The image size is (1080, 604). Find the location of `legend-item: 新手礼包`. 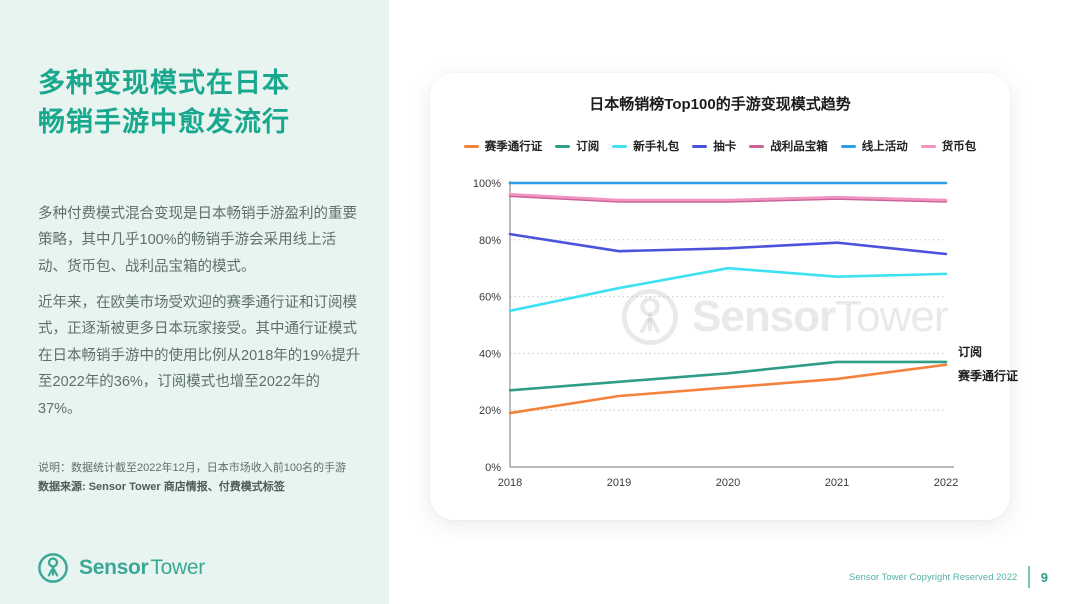

legend-item: 新手礼包 is located at coordinates (645, 146).